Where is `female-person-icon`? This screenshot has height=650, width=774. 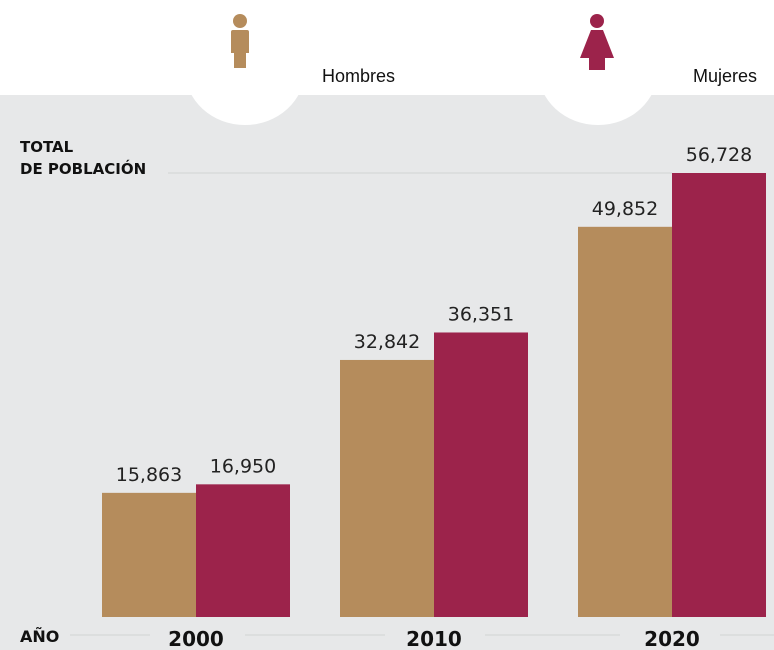 female-person-icon is located at coordinates (597, 42).